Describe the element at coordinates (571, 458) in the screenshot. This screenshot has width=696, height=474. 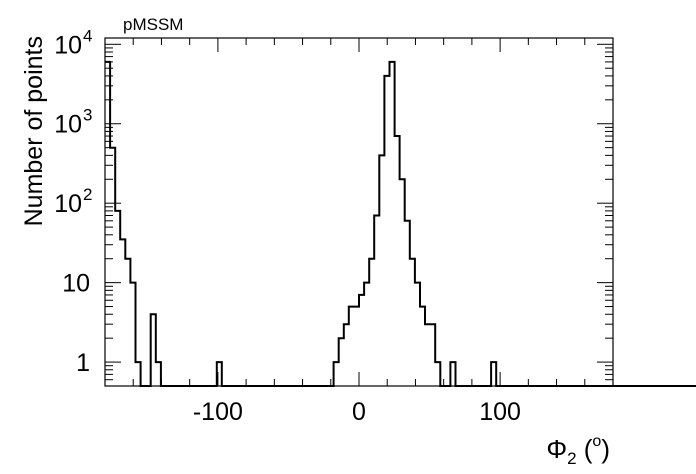
I see `x-axis-subscript: 2` at that location.